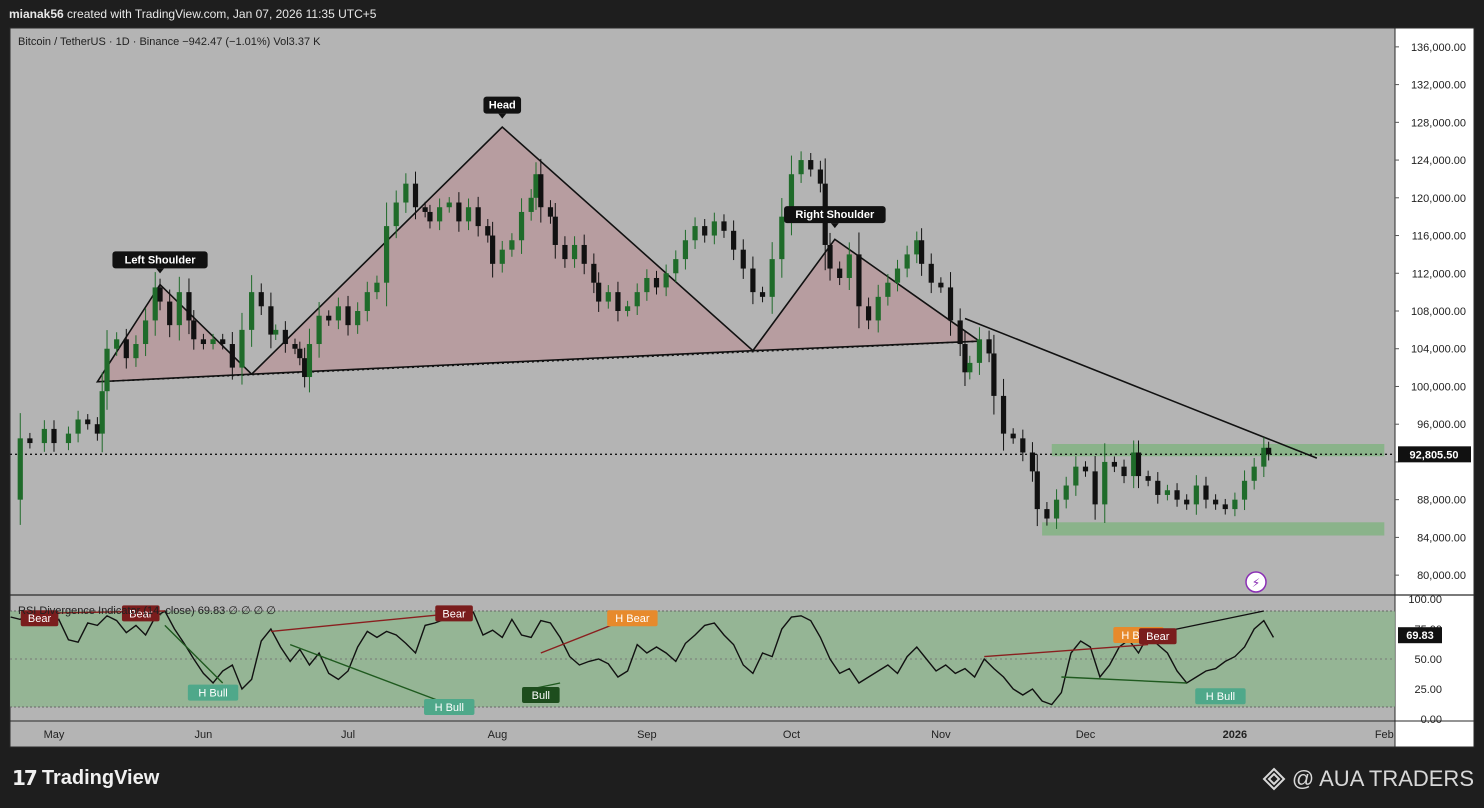 The height and width of the screenshot is (808, 1484). What do you see at coordinates (1438, 48) in the screenshot?
I see `price-tick-label: 136,000.00` at bounding box center [1438, 48].